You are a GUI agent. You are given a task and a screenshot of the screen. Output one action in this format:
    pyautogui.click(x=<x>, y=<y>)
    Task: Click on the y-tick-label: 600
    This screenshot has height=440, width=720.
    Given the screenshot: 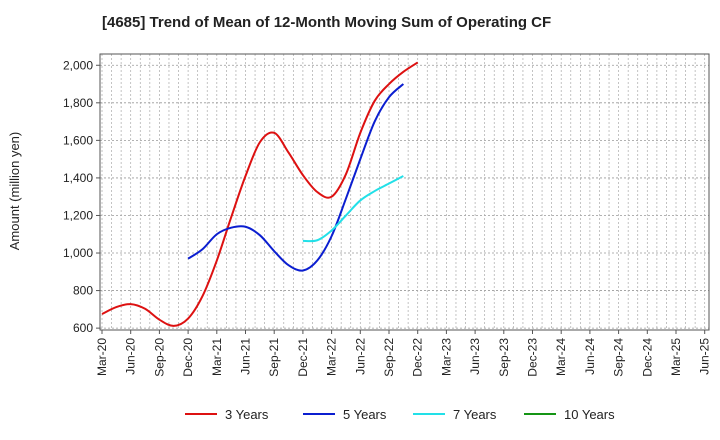 What is the action you would take?
    pyautogui.click(x=83, y=328)
    